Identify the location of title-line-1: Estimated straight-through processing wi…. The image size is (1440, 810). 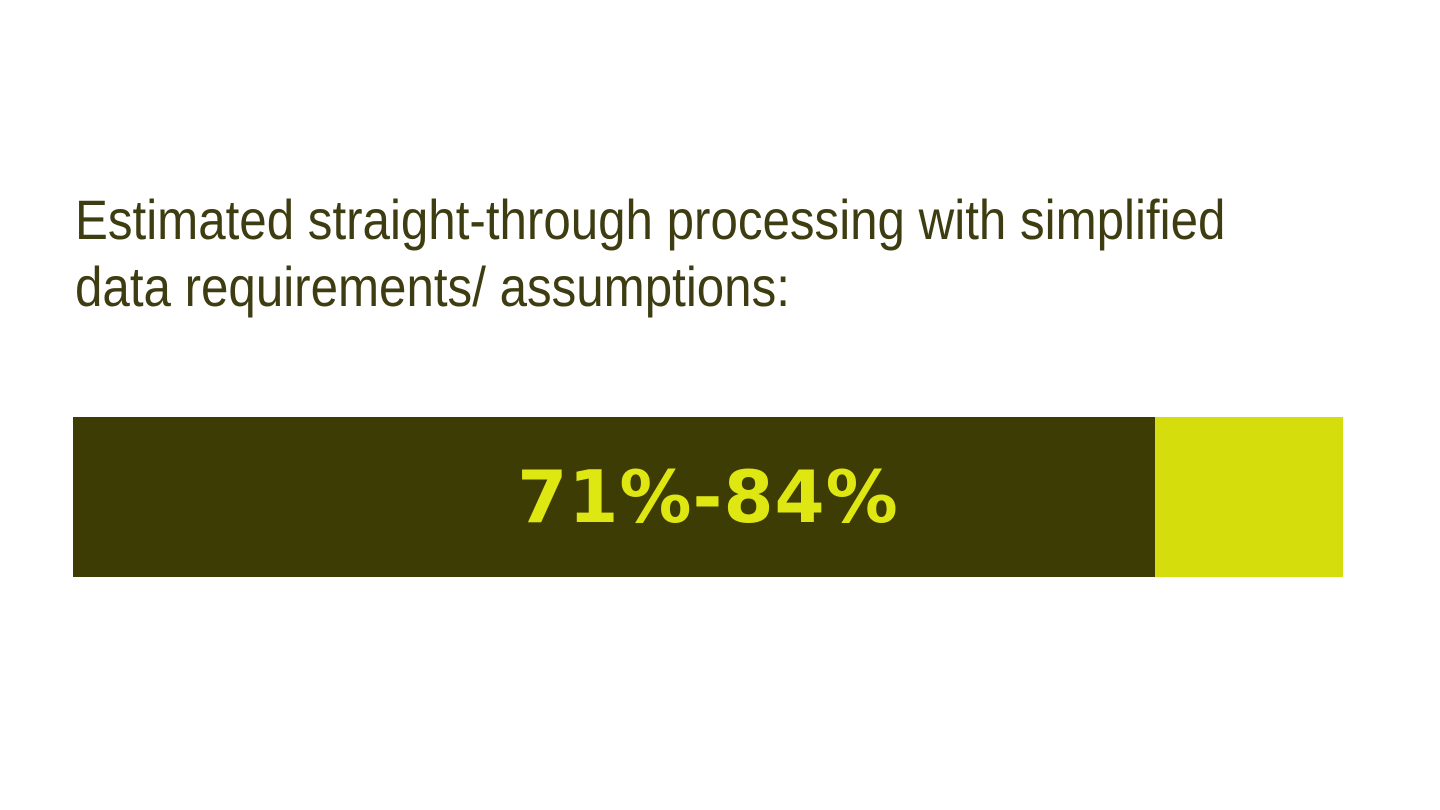
(650, 219).